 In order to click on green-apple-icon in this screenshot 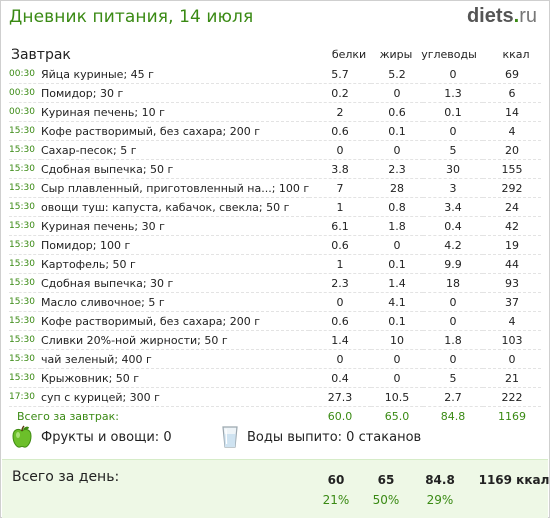, I will do `click(22, 437)`.